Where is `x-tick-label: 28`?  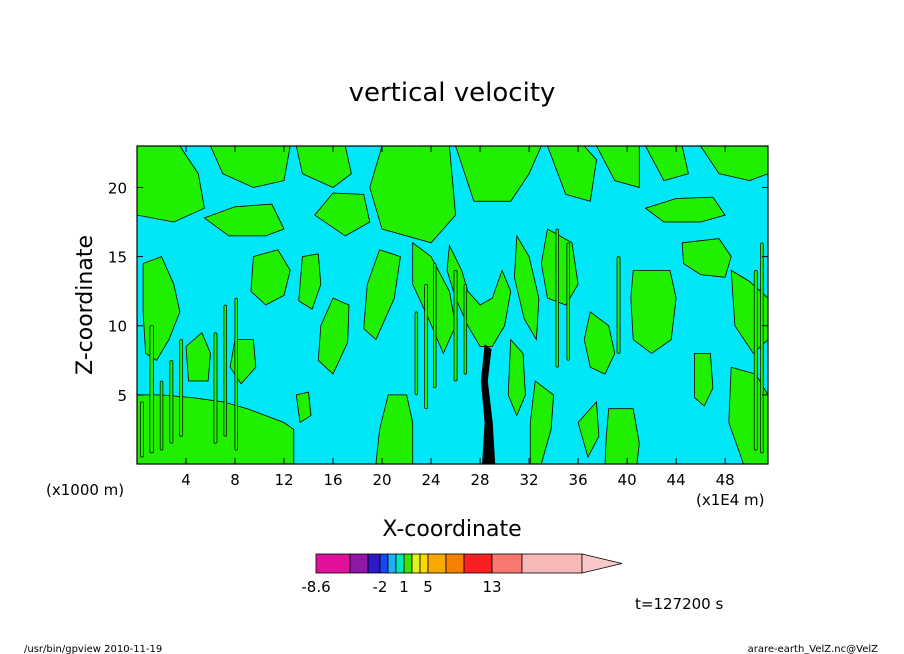
x-tick-label: 28 is located at coordinates (480, 480).